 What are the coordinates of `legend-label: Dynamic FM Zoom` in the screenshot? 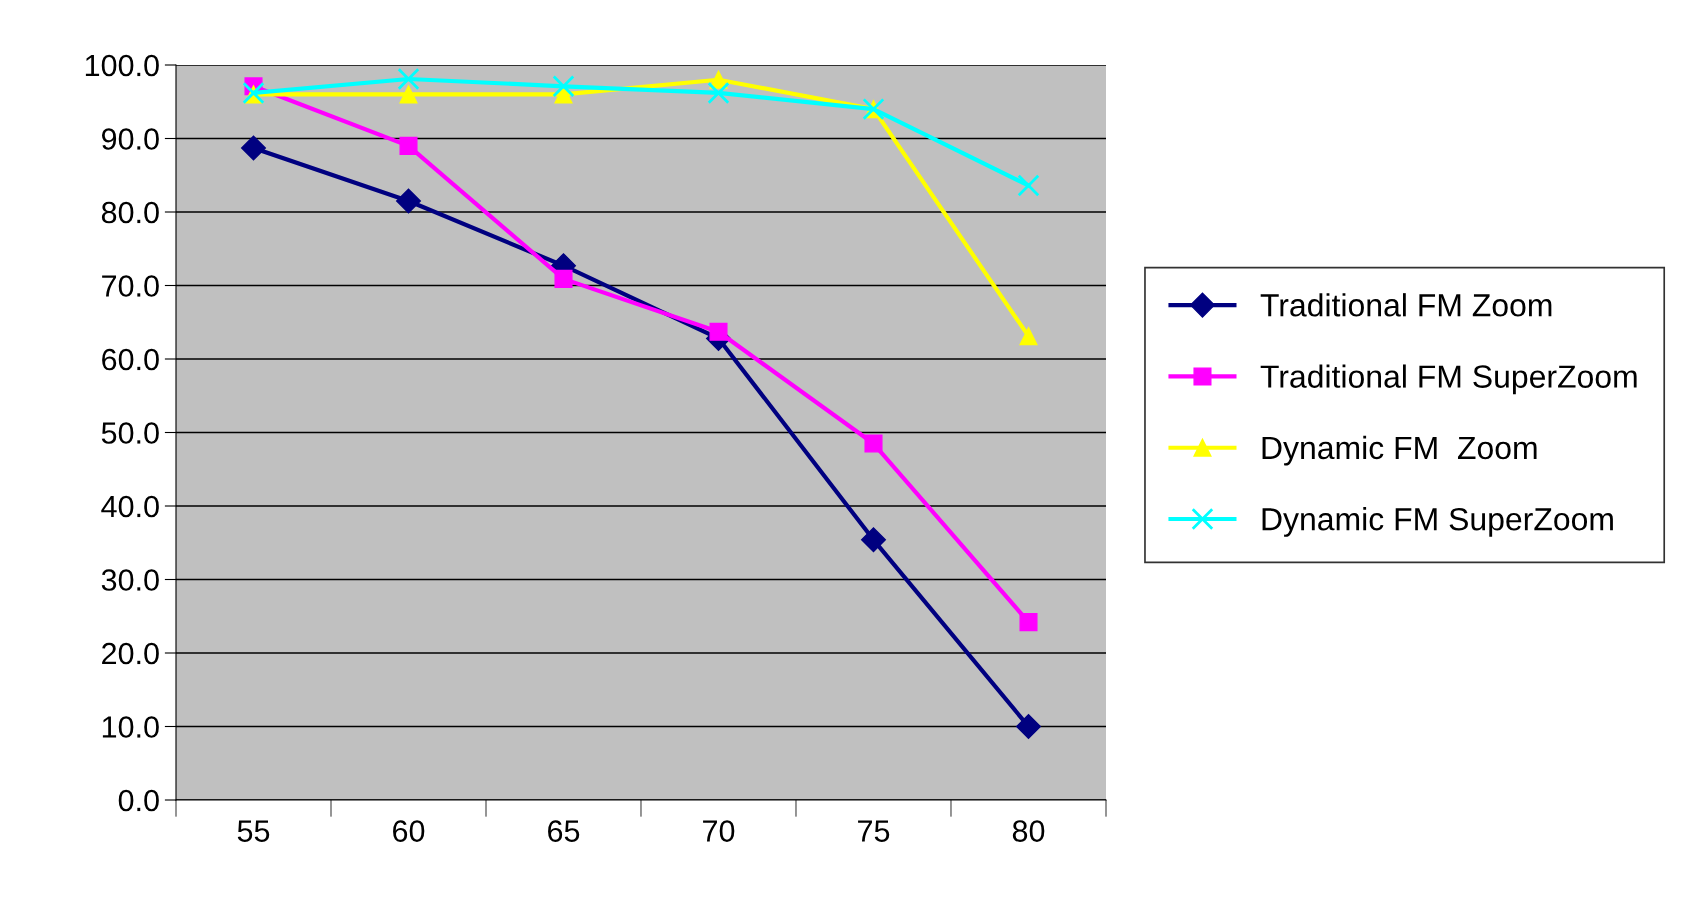 It's located at (1399, 450).